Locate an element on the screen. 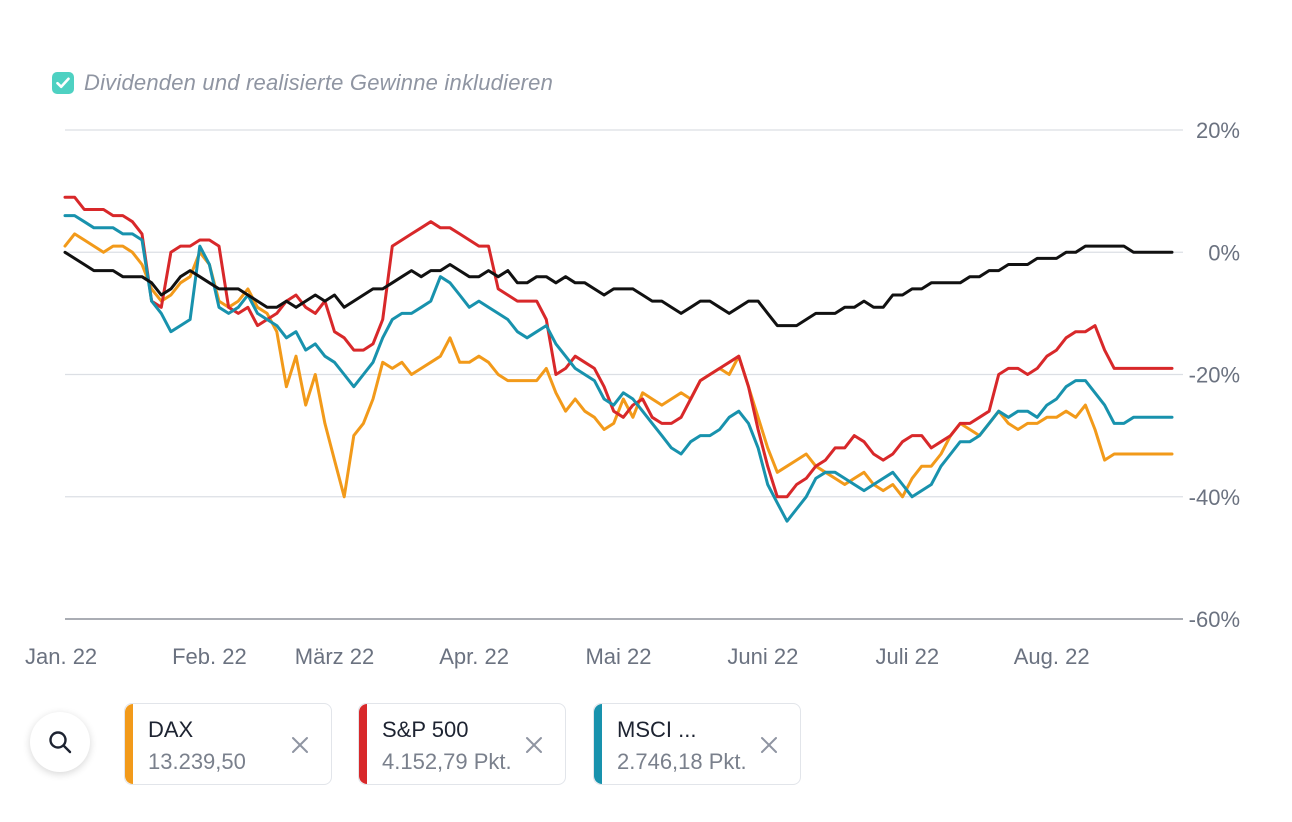  chip-value: 13.239,50 is located at coordinates (197, 761).